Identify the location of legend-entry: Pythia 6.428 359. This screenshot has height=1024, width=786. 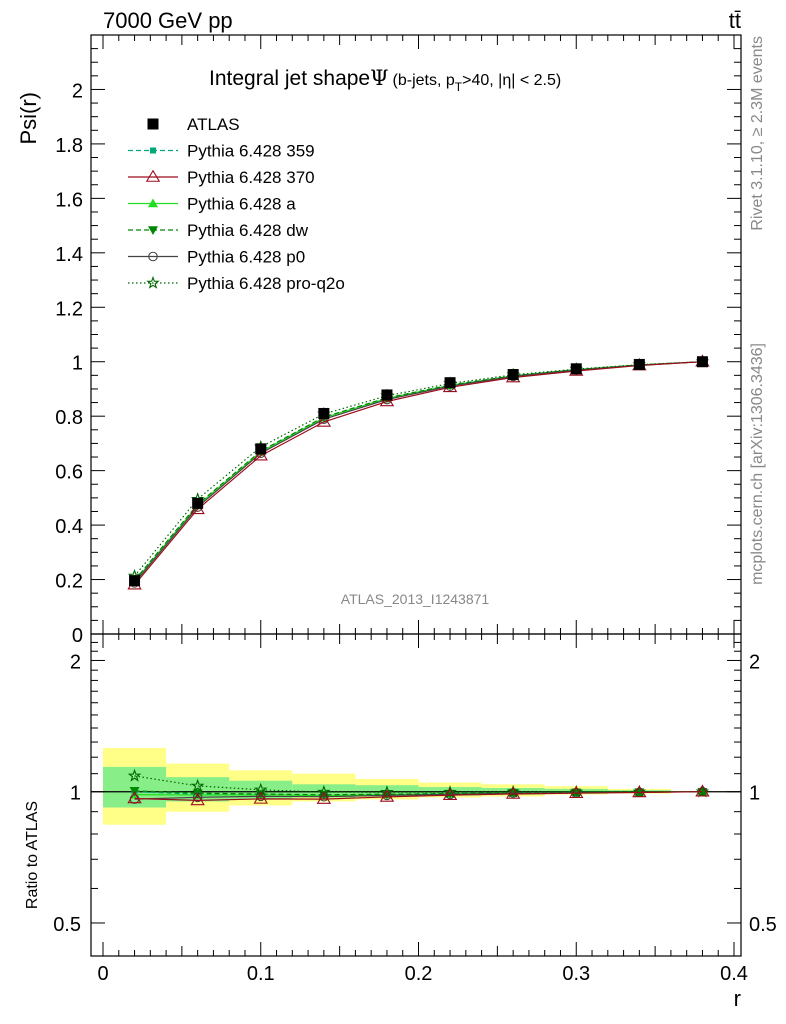
(221, 151).